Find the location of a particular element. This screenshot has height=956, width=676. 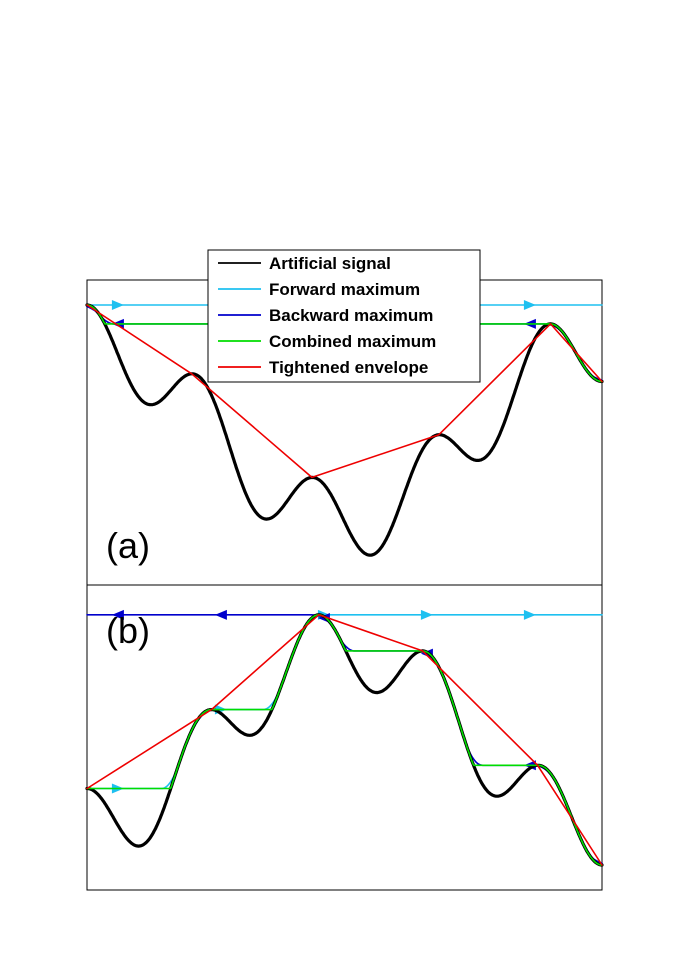

legend-item-backward: Backward maximum is located at coordinates (325, 315).